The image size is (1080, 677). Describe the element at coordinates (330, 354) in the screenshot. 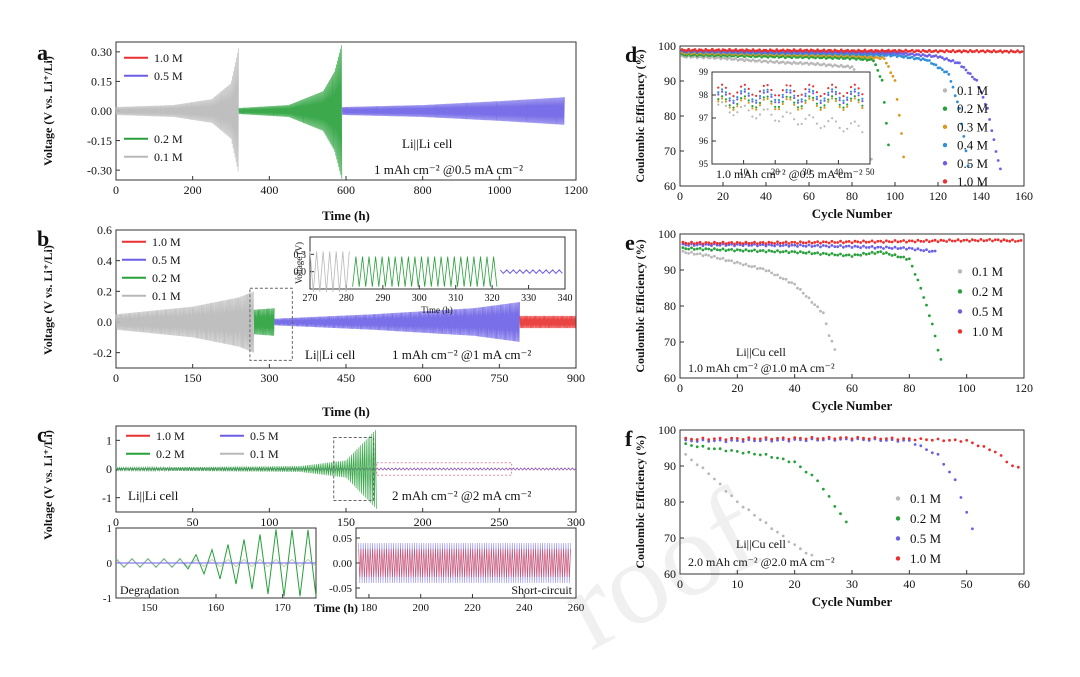

I see `cell-annotation: Li||Li cell` at that location.